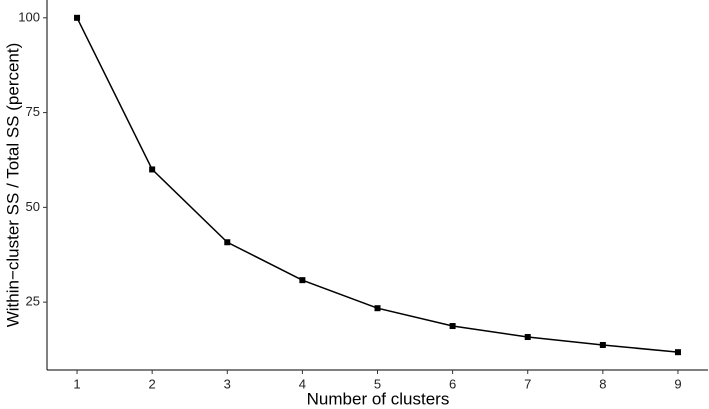 This screenshot has height=409, width=709. I want to click on x-tick-label: 7, so click(527, 383).